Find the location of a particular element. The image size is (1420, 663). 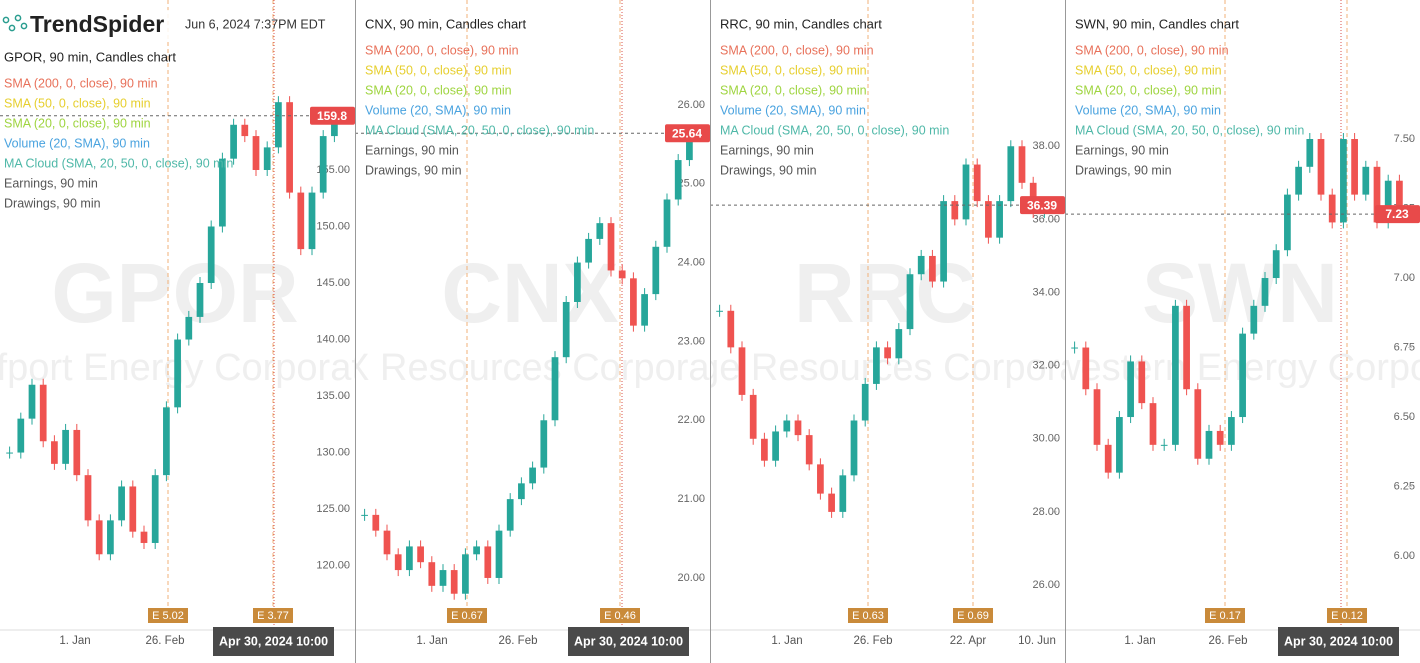

earnings-label: E 0.63 is located at coordinates (868, 616).